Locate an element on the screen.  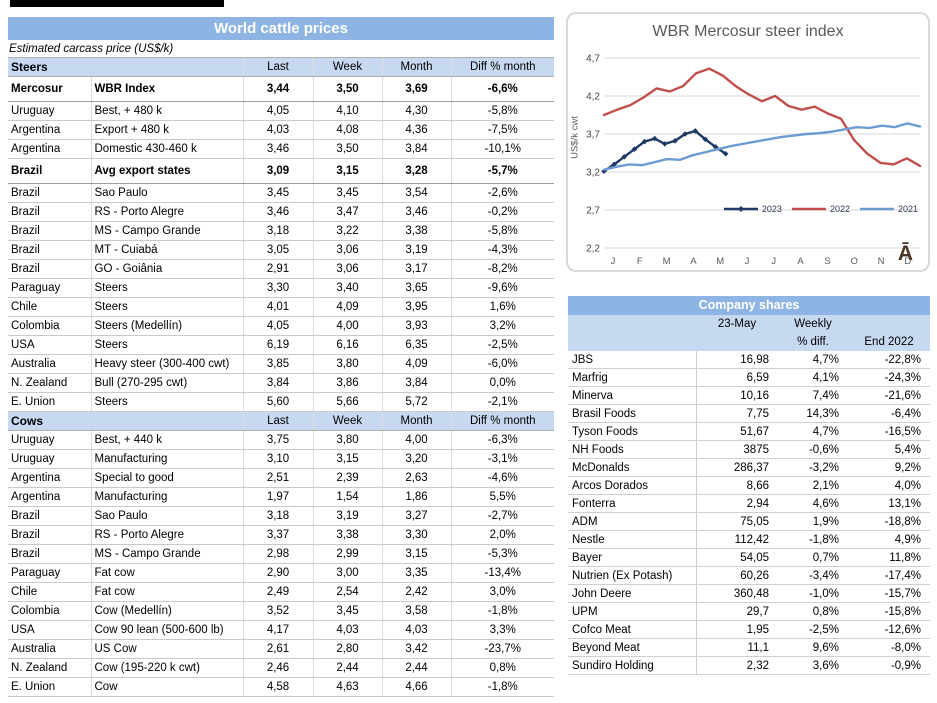
shares-row: Tyson Foods 51,67 4,7% -16,5% is located at coordinates (749, 431).